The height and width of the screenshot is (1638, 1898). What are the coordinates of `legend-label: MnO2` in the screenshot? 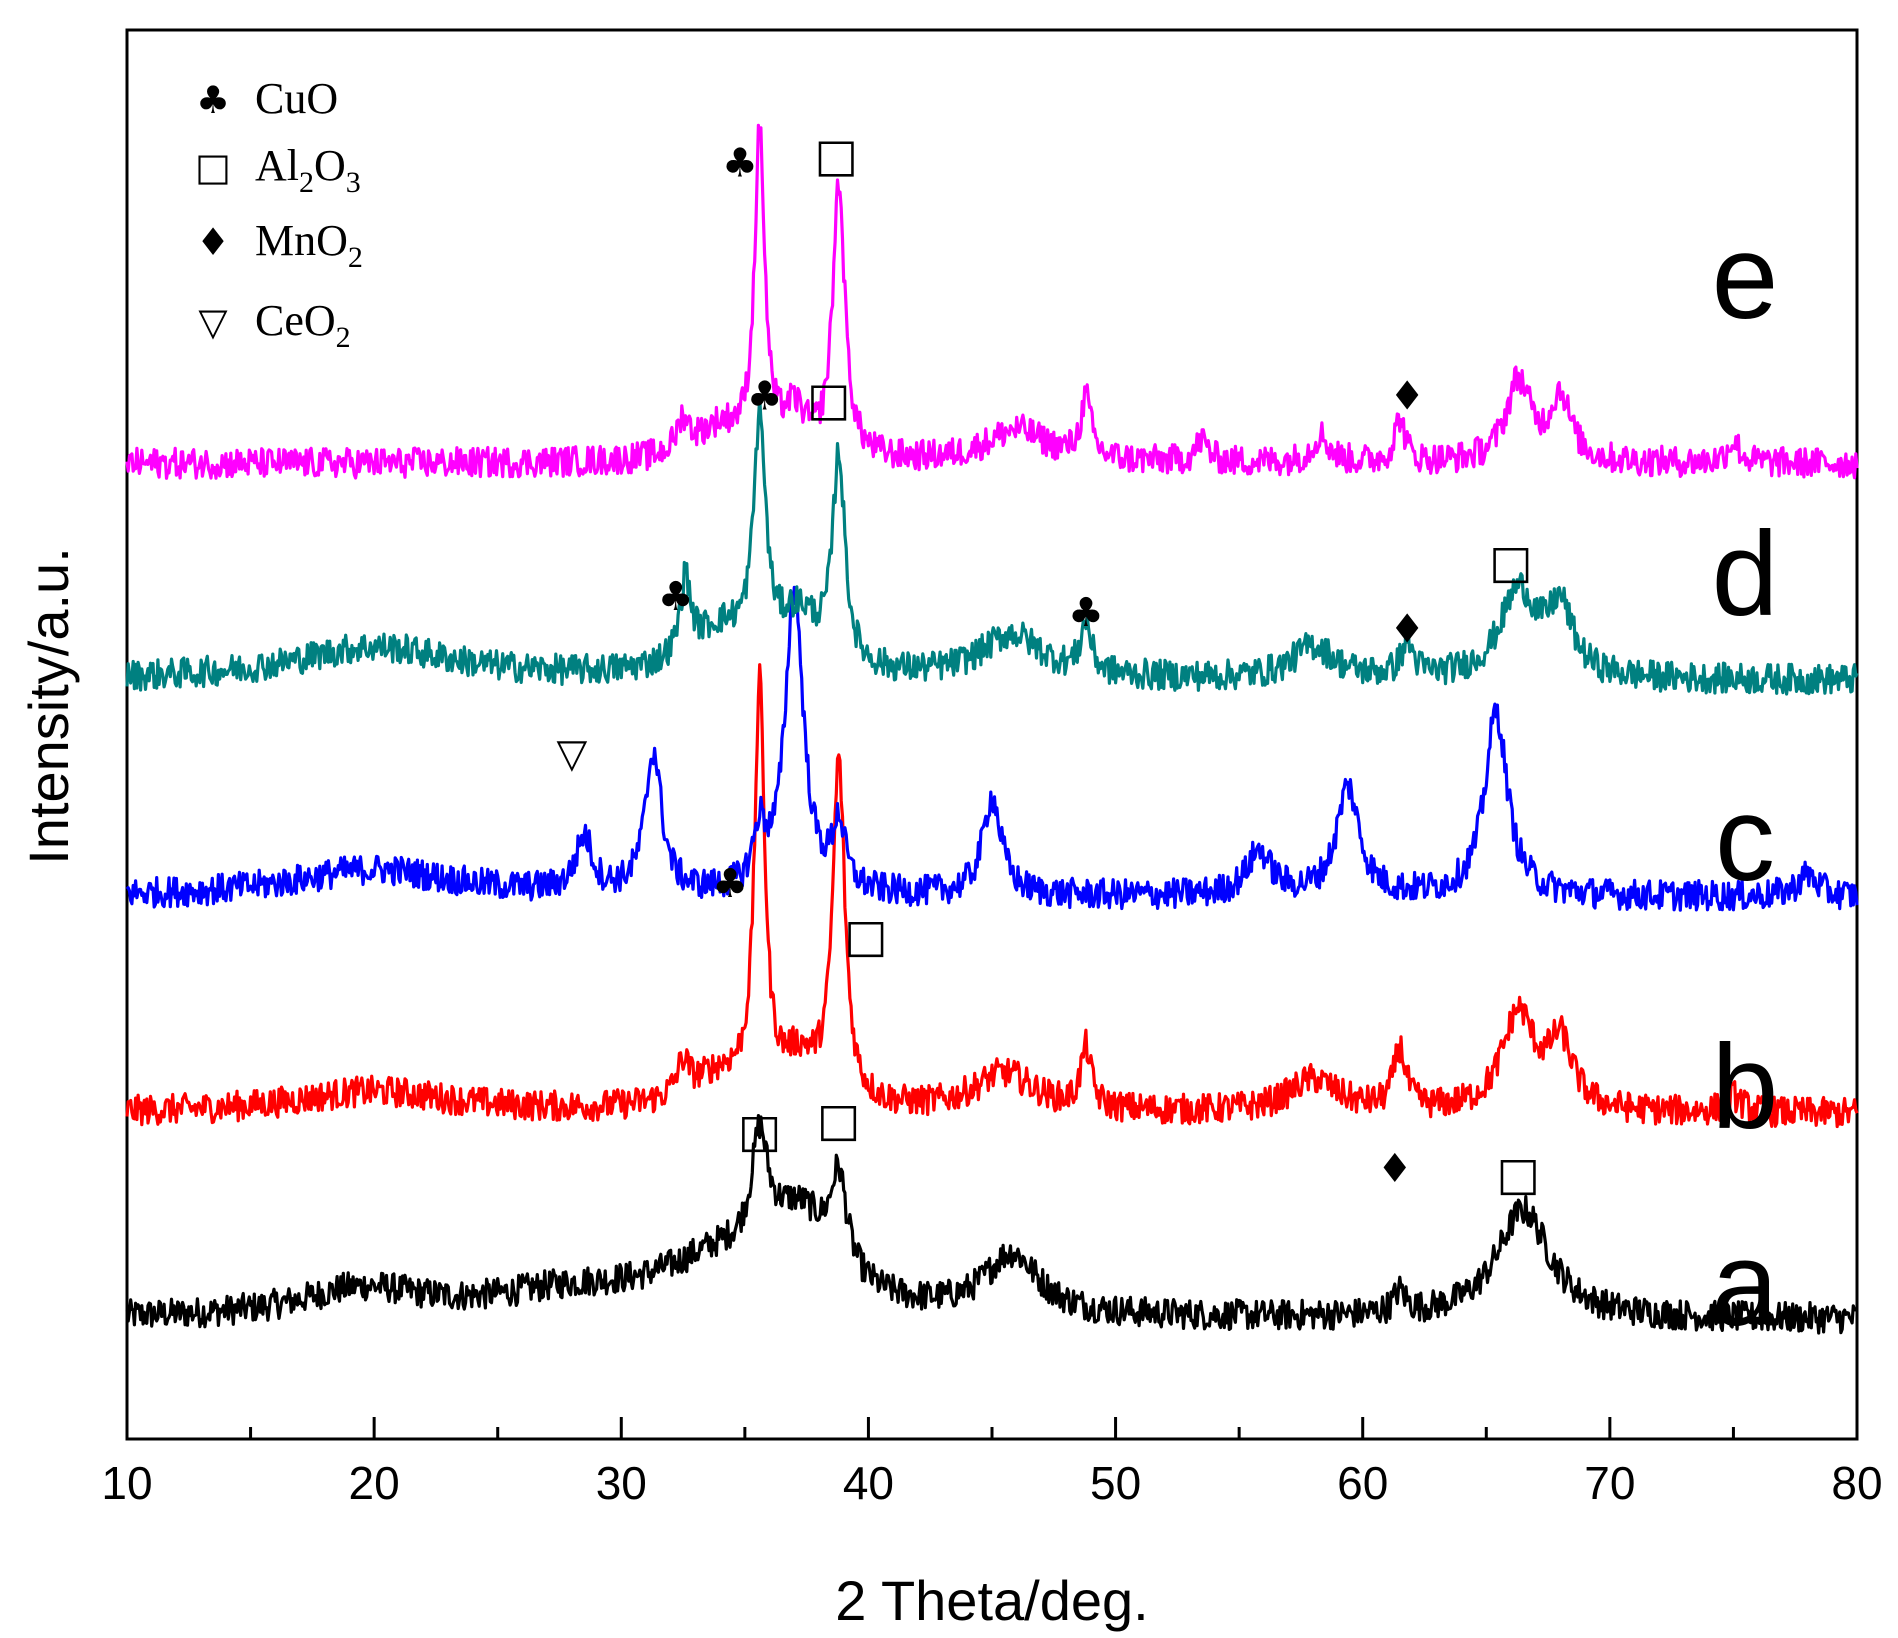 It's located at (309, 245).